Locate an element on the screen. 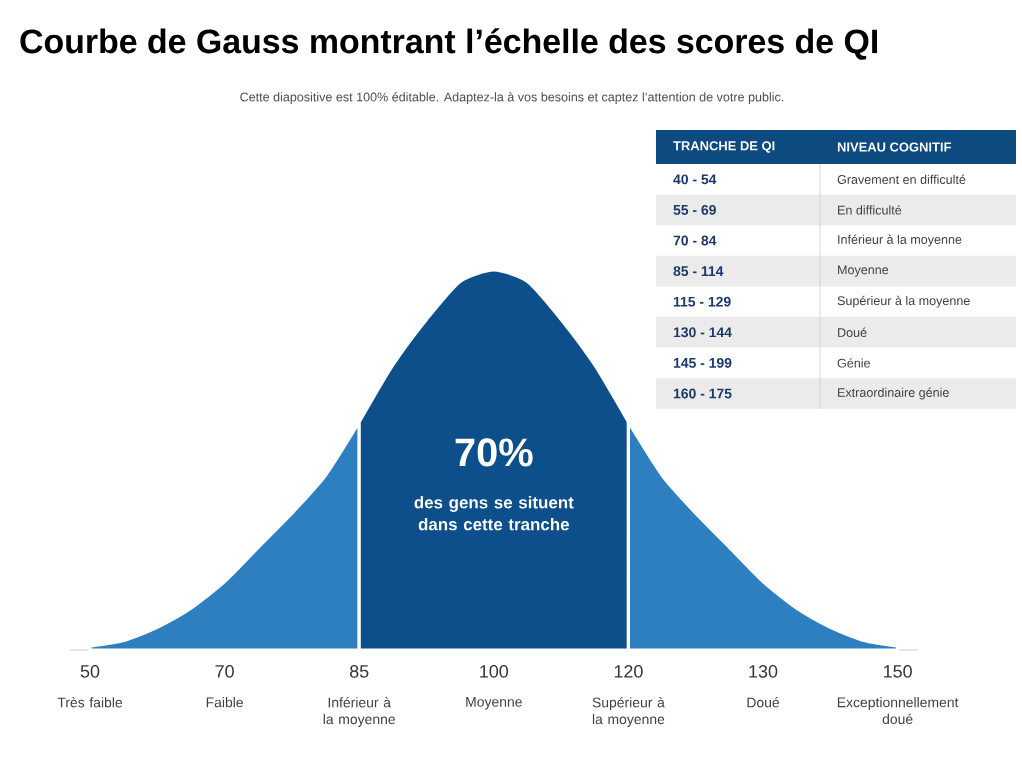 The width and height of the screenshot is (1022, 768). x-tick-label: 50 is located at coordinates (90, 671).